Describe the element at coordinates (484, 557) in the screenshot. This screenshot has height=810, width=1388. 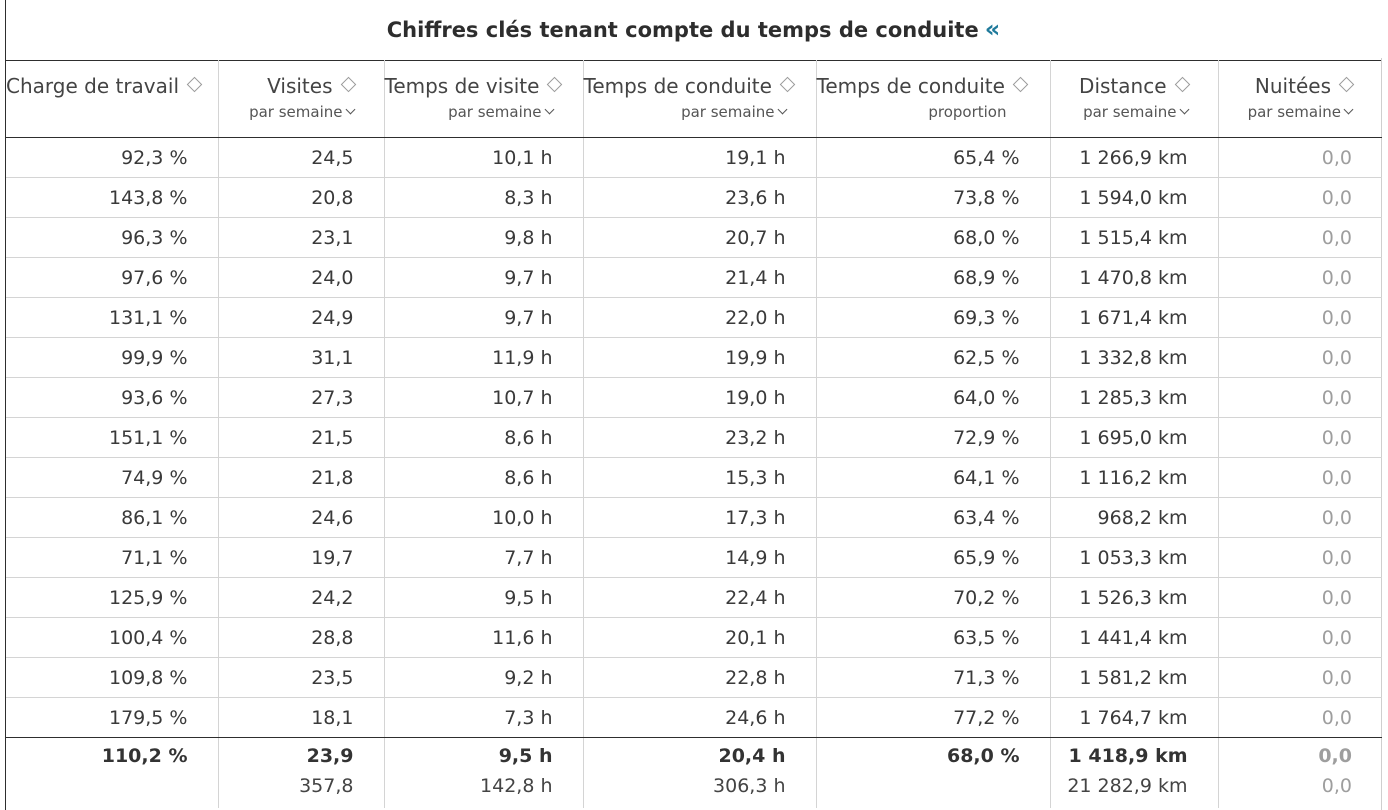
I see `table-cell: 7,7 h` at that location.